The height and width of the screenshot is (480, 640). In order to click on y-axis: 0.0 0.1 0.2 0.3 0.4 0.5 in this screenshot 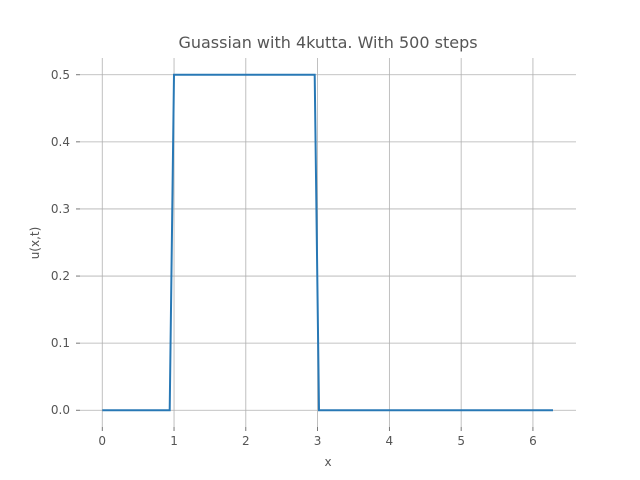, I will do `click(65, 242)`.